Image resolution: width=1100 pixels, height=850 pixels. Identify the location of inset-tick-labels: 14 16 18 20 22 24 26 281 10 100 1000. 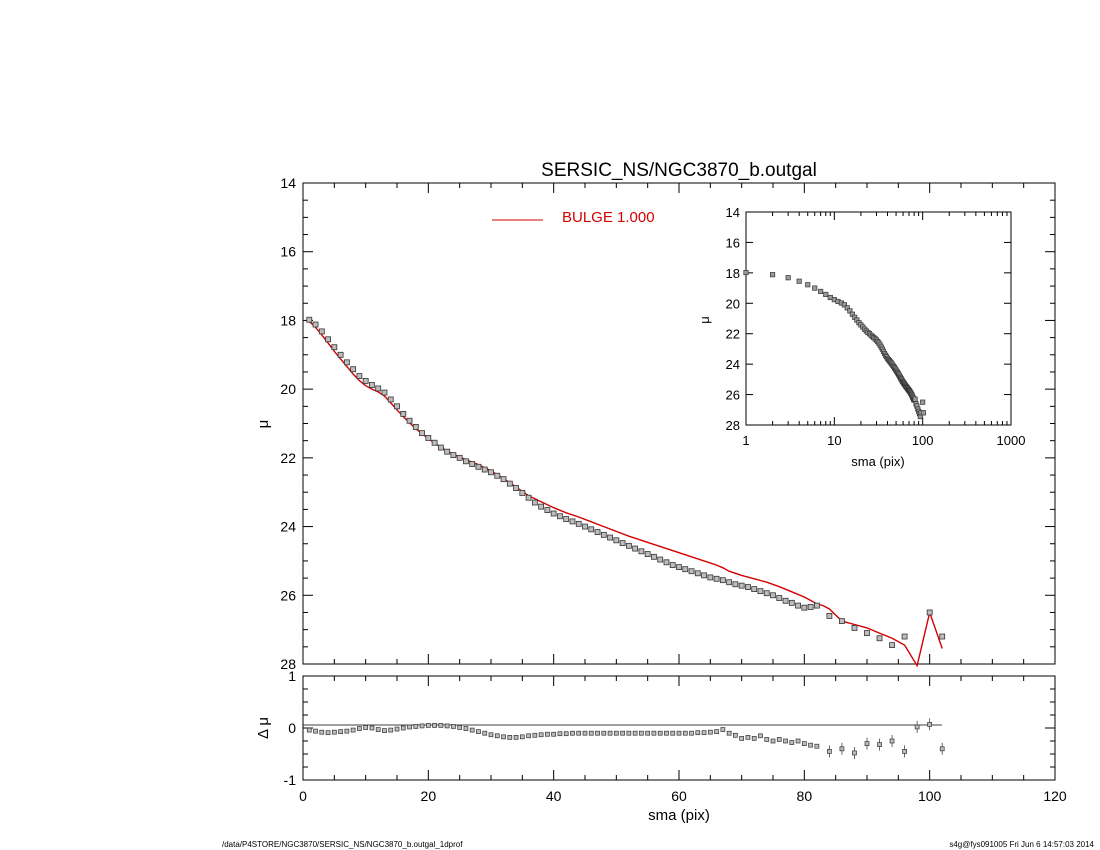
(876, 326).